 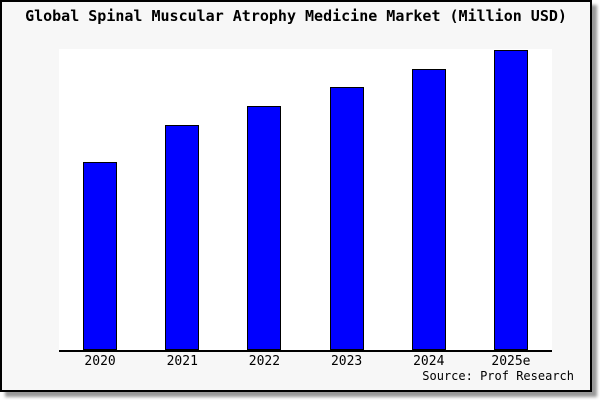 I want to click on bar-2024, so click(x=428, y=209).